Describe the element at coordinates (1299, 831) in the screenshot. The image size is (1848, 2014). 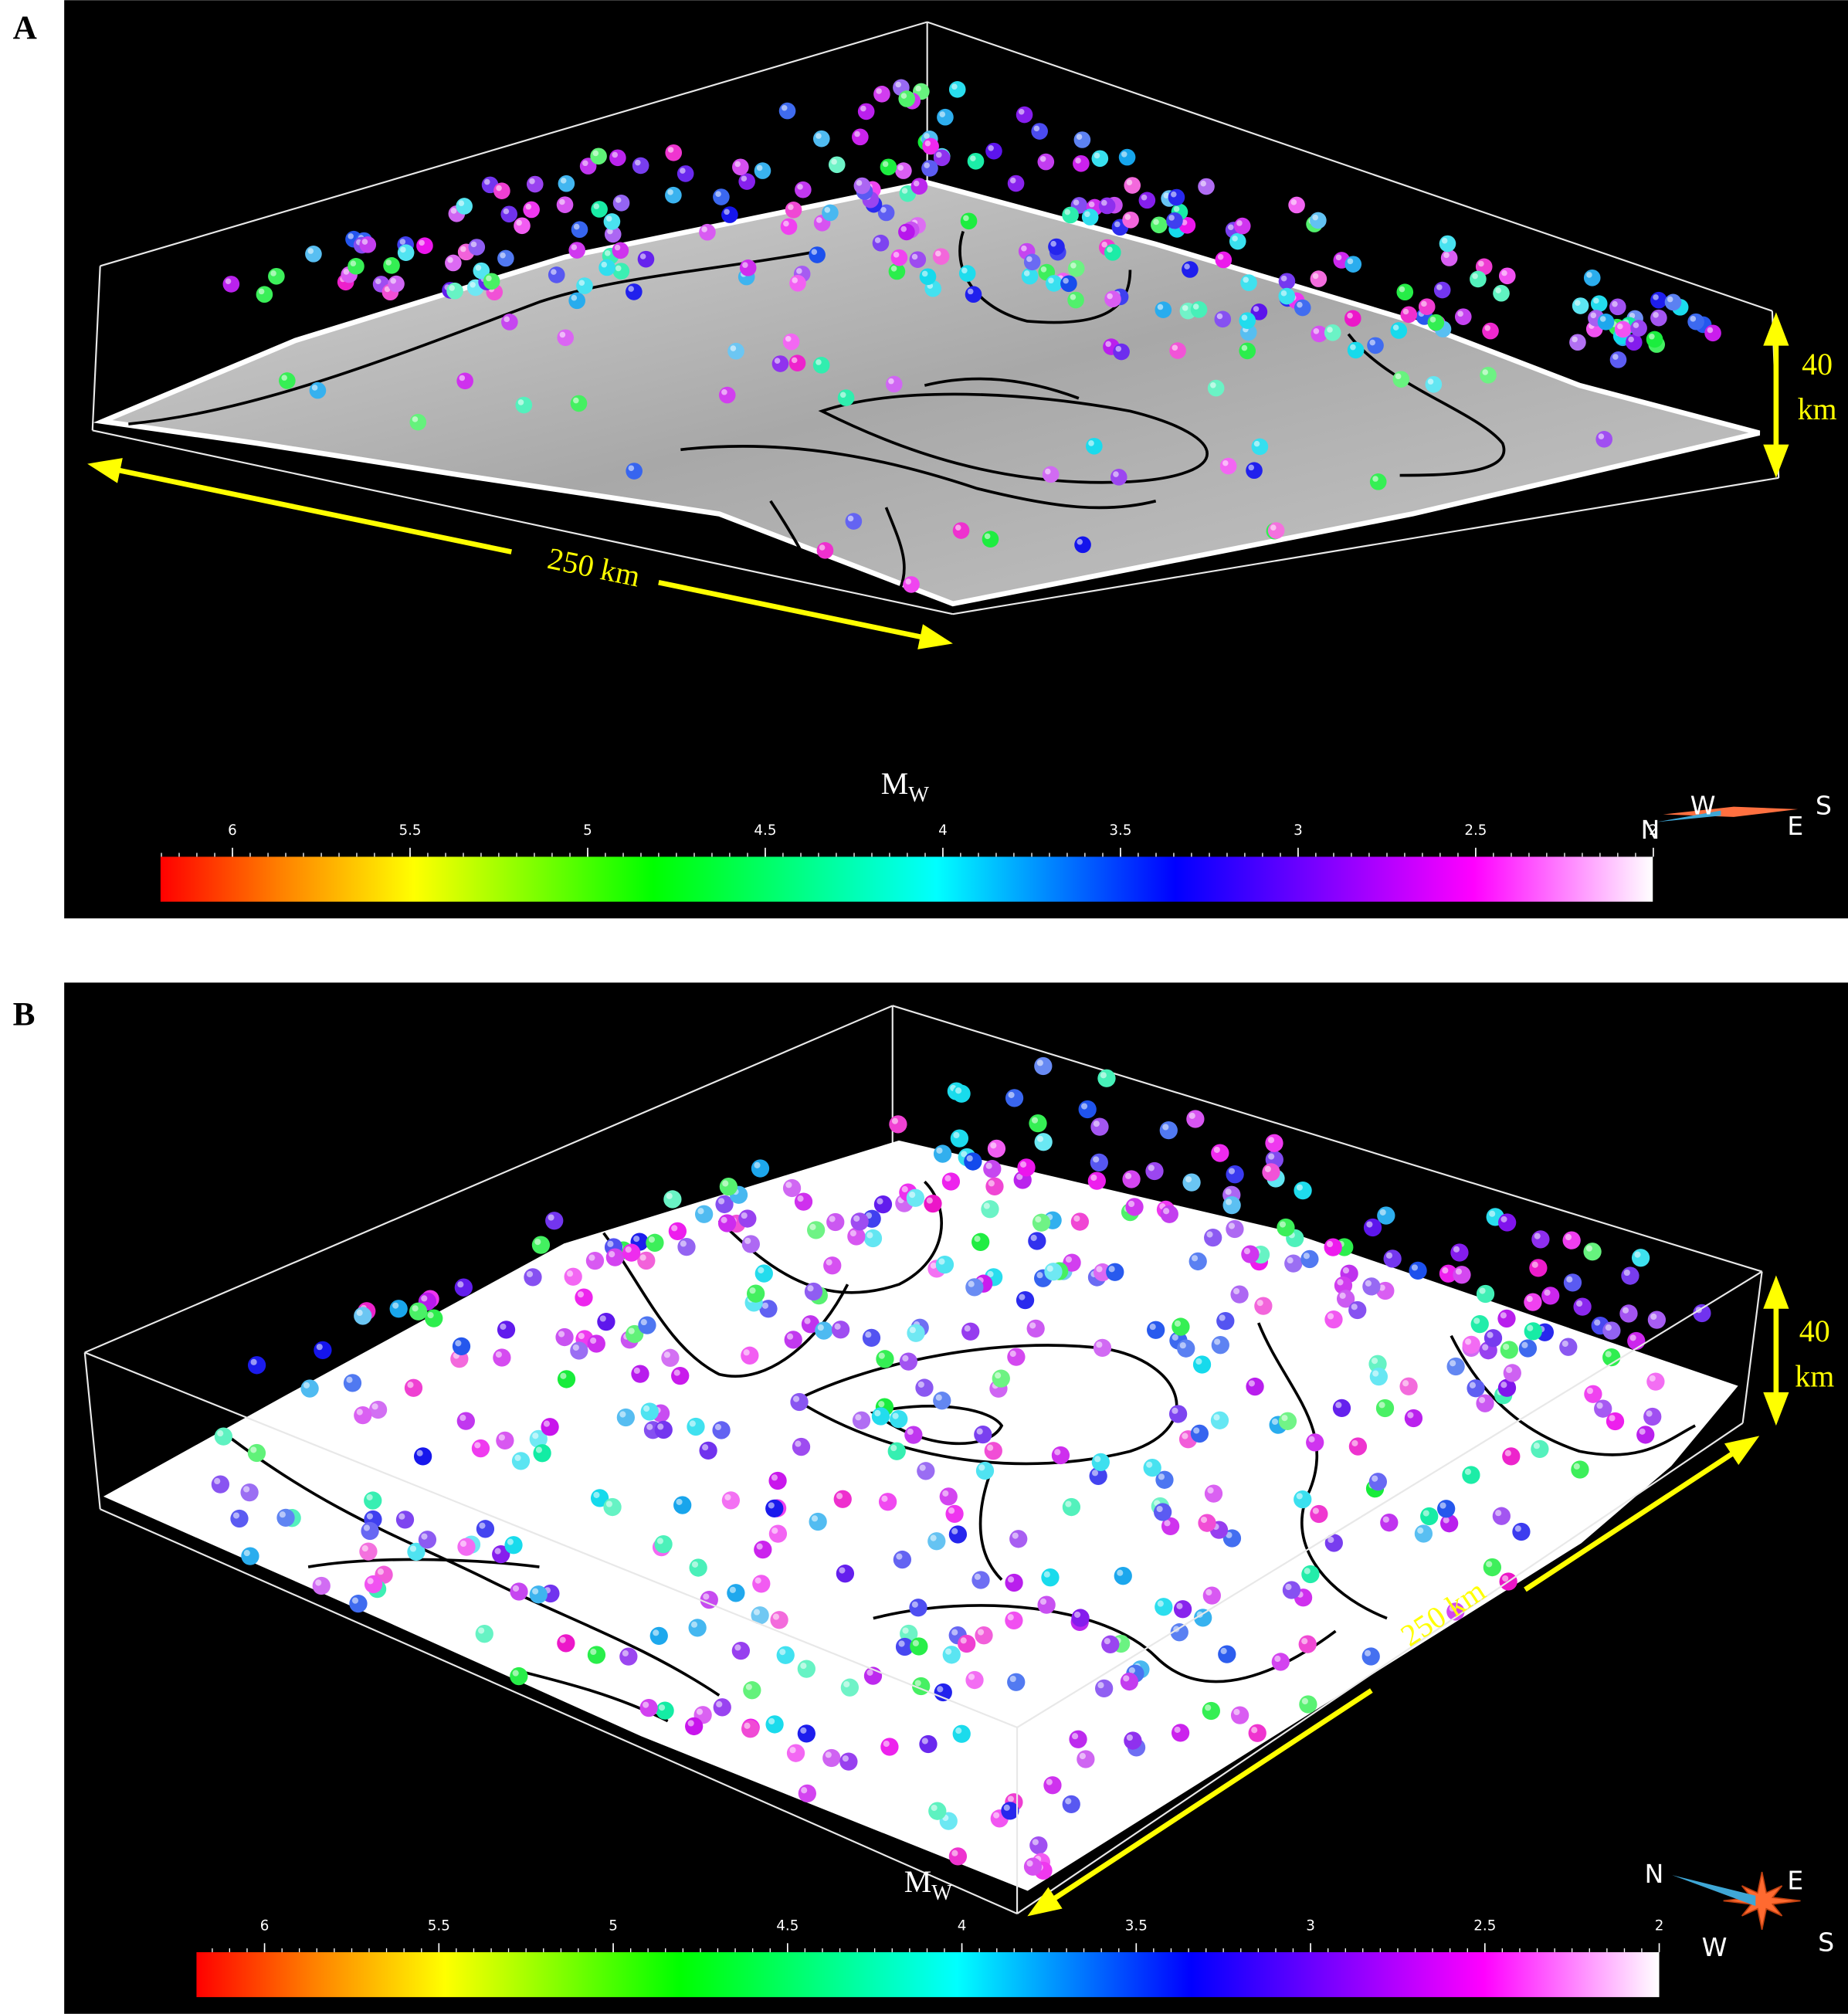
I see `colorbar-tick-label: 3` at that location.